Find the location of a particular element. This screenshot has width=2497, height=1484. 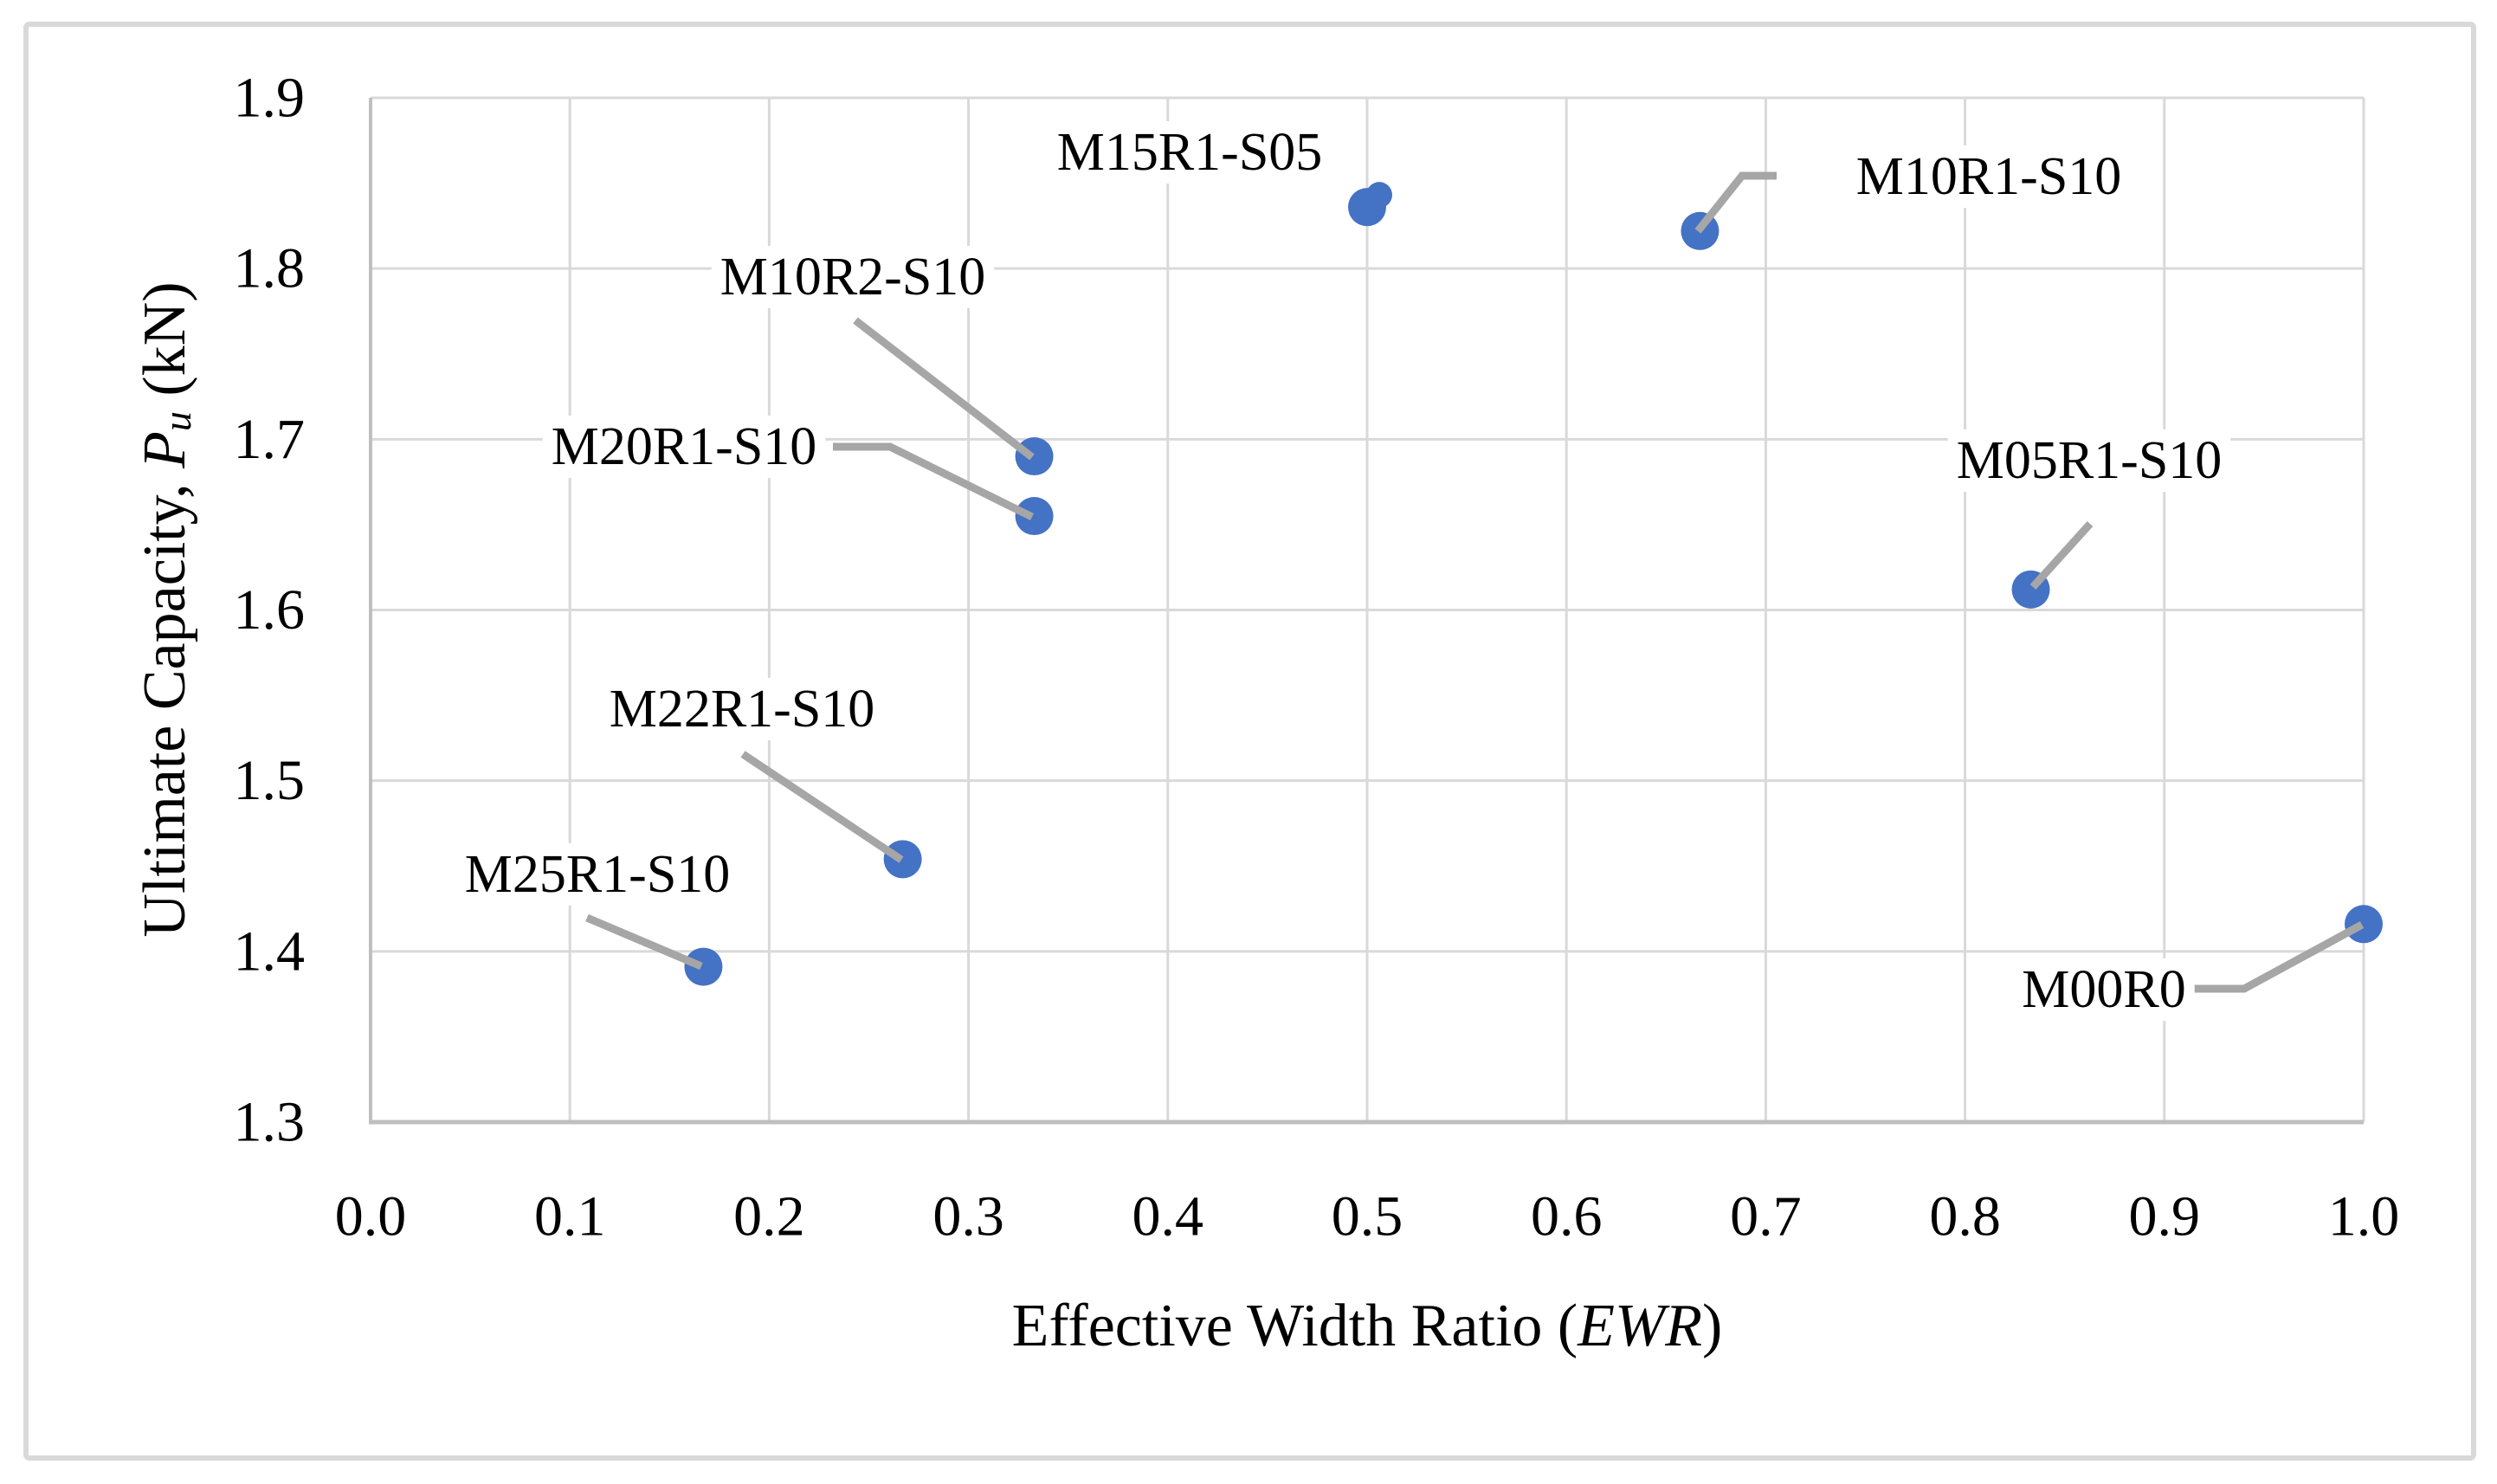

y-tick-label-1.8: 1.8 is located at coordinates (270, 268).